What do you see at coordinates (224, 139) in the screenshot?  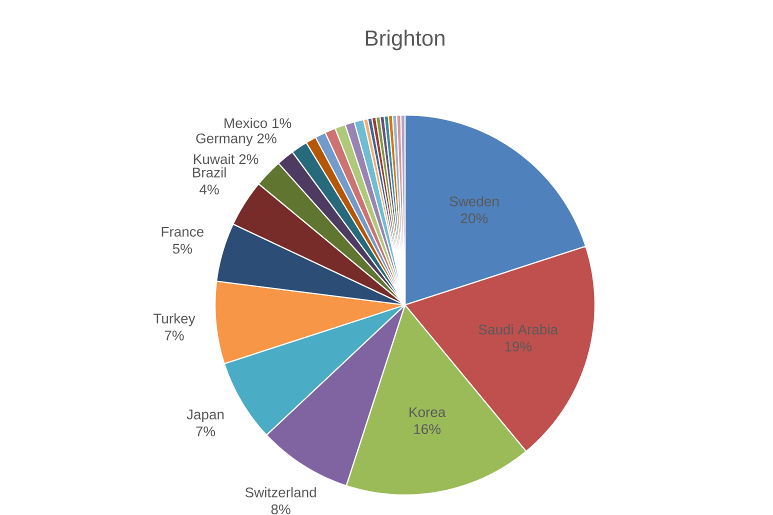 I see `slice-label: Germany` at bounding box center [224, 139].